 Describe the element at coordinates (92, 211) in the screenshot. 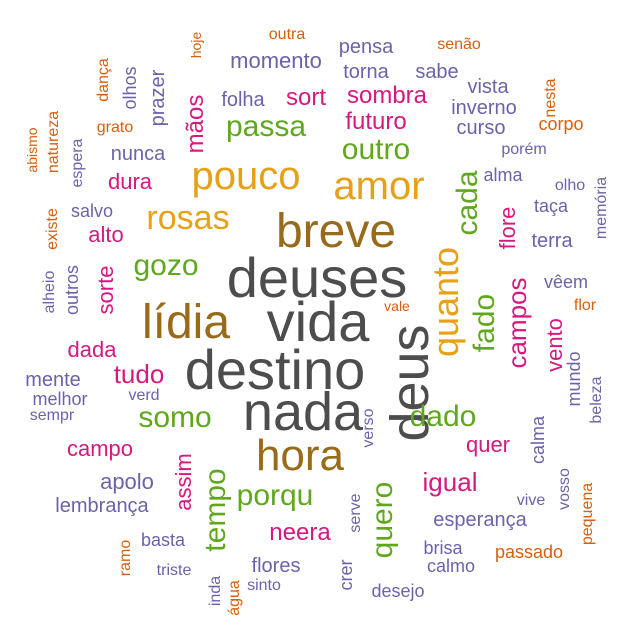

I see `word: salvo` at that location.